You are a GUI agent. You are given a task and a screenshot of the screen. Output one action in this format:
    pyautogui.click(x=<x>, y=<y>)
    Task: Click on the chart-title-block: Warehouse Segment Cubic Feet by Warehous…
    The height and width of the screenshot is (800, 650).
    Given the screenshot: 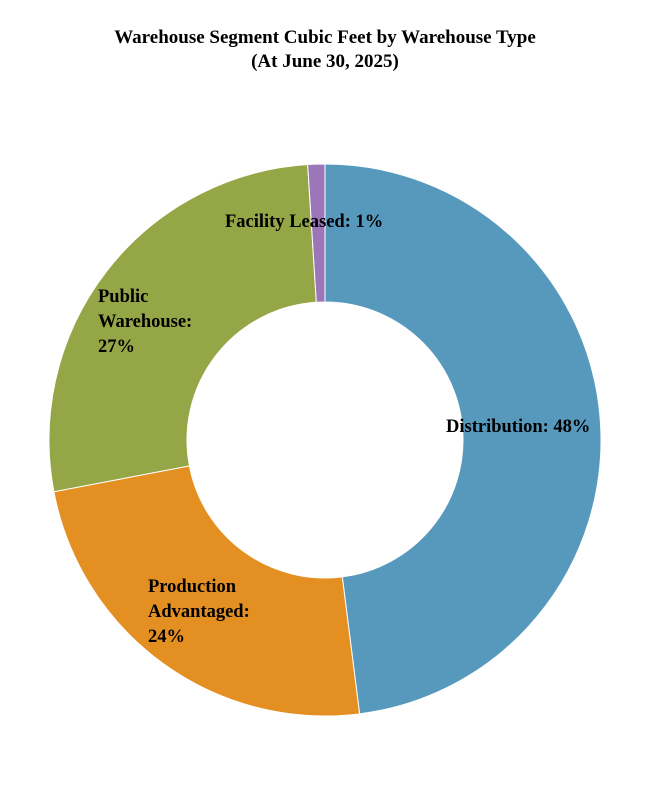 What is the action you would take?
    pyautogui.click(x=325, y=50)
    